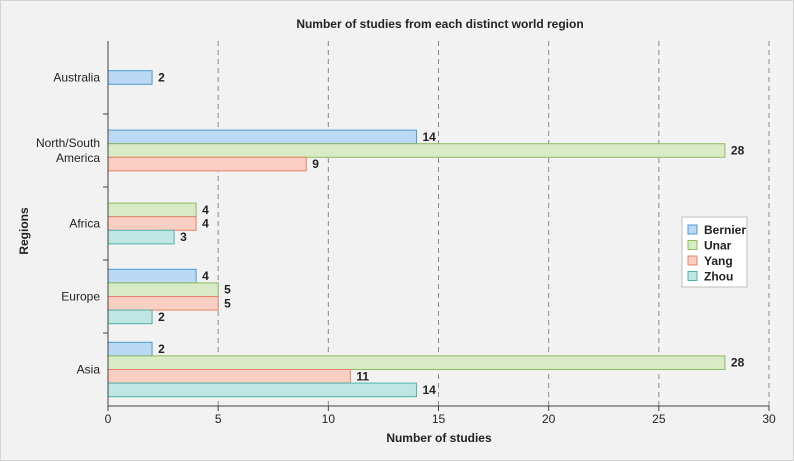 The image size is (794, 462). What do you see at coordinates (108, 419) in the screenshot?
I see `x-tick-label-0: 0` at bounding box center [108, 419].